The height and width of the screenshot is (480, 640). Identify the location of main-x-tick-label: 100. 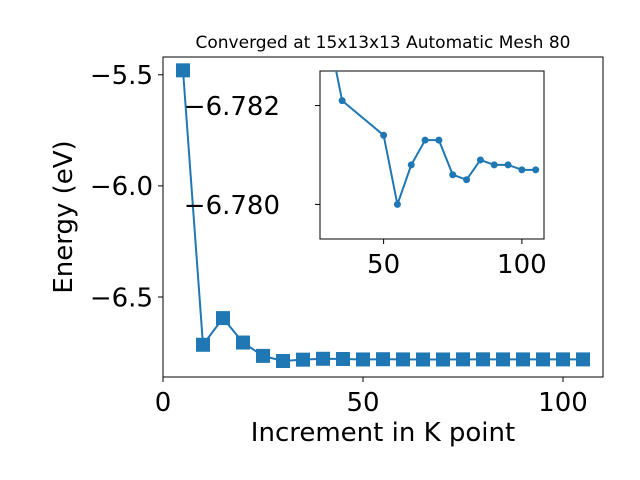
(563, 403).